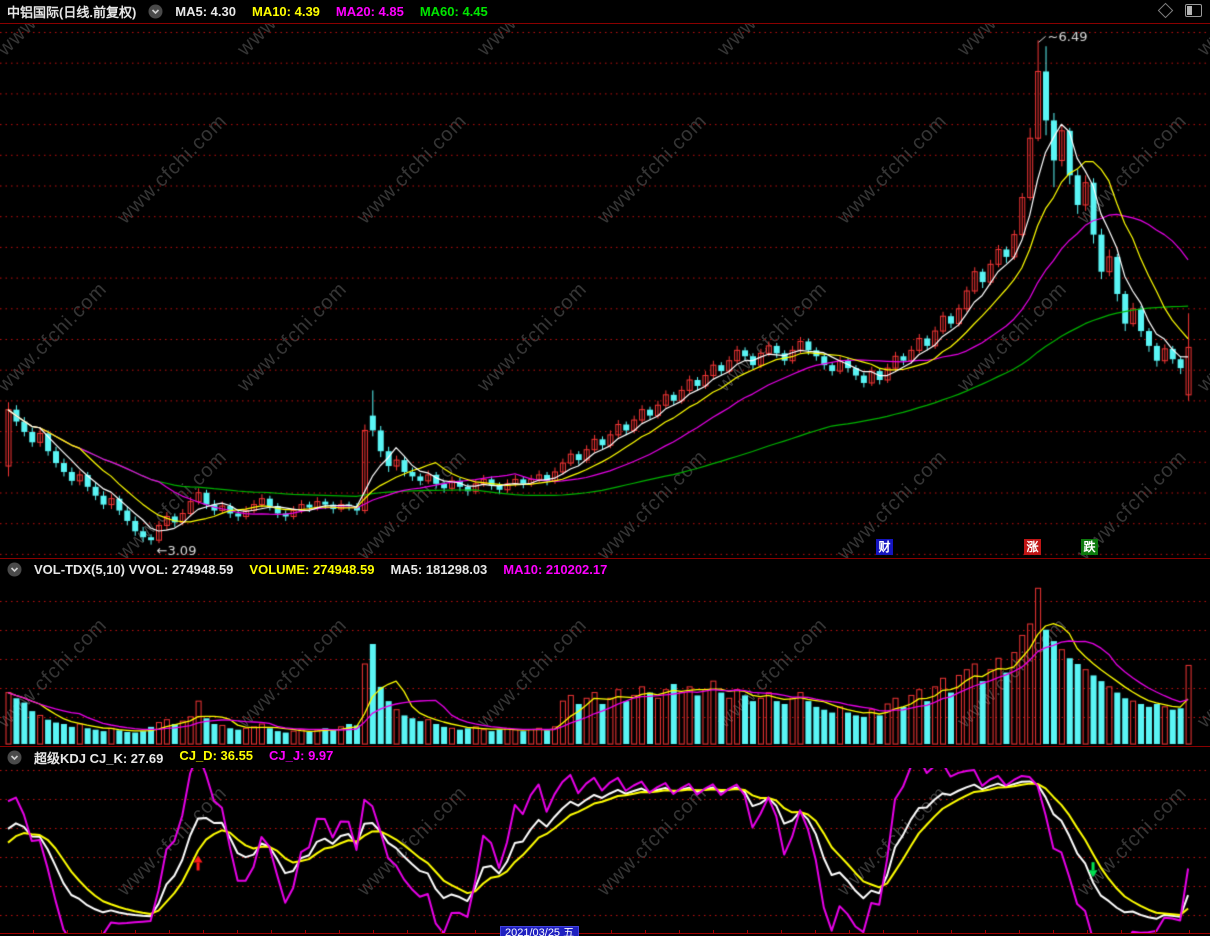 The image size is (1210, 936). I want to click on price-ma-values: MA5: 4.30 MA10: 4.39 MA20: 4.85 MA60: 4.45, so click(332, 11).